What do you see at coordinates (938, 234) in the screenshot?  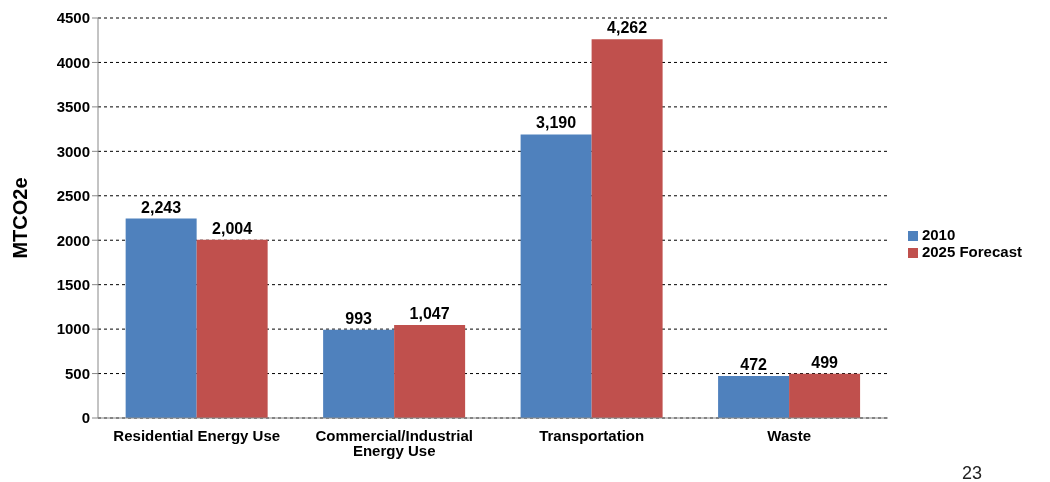 I see `legend-label: 2010` at bounding box center [938, 234].